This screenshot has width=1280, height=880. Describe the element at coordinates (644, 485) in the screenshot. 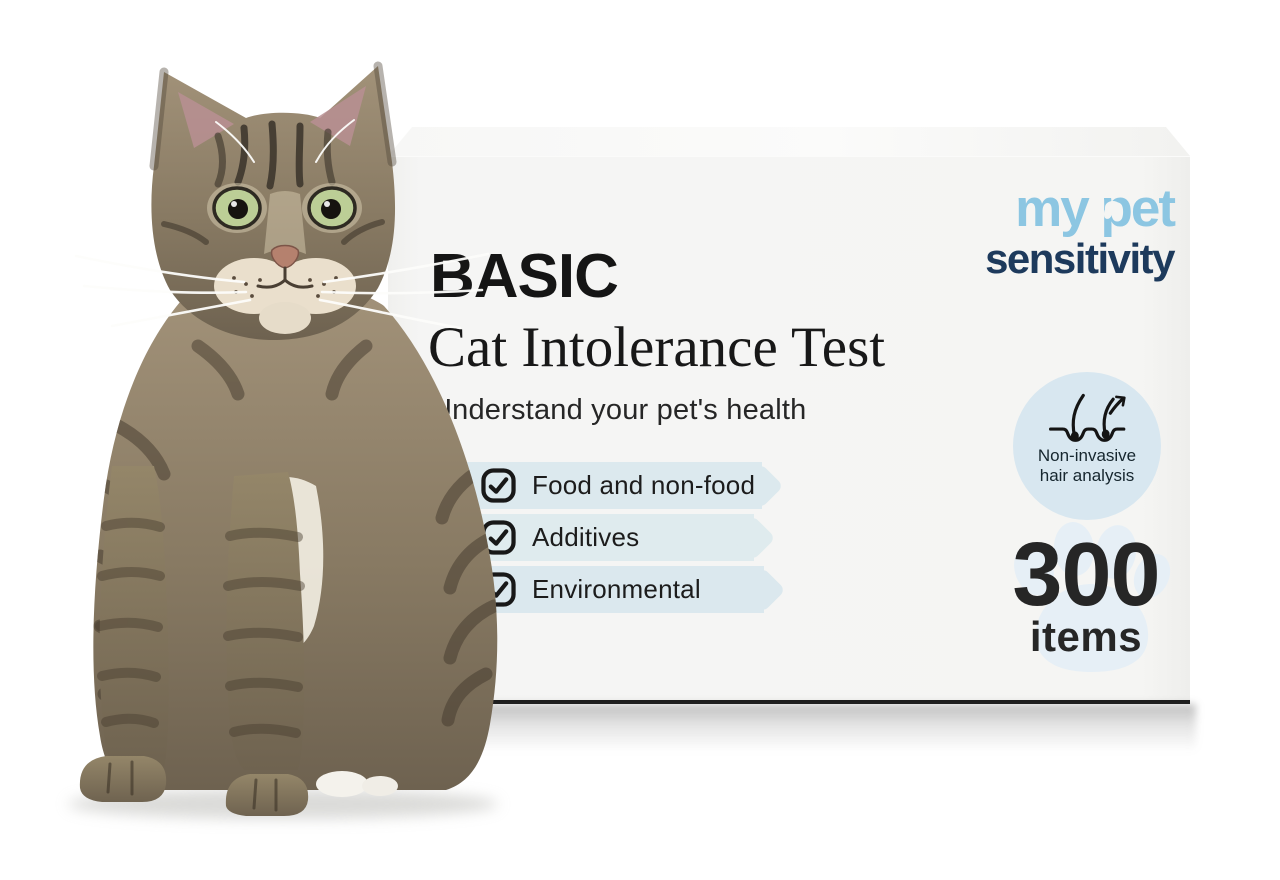

I see `feature-label: Food and non-food` at that location.